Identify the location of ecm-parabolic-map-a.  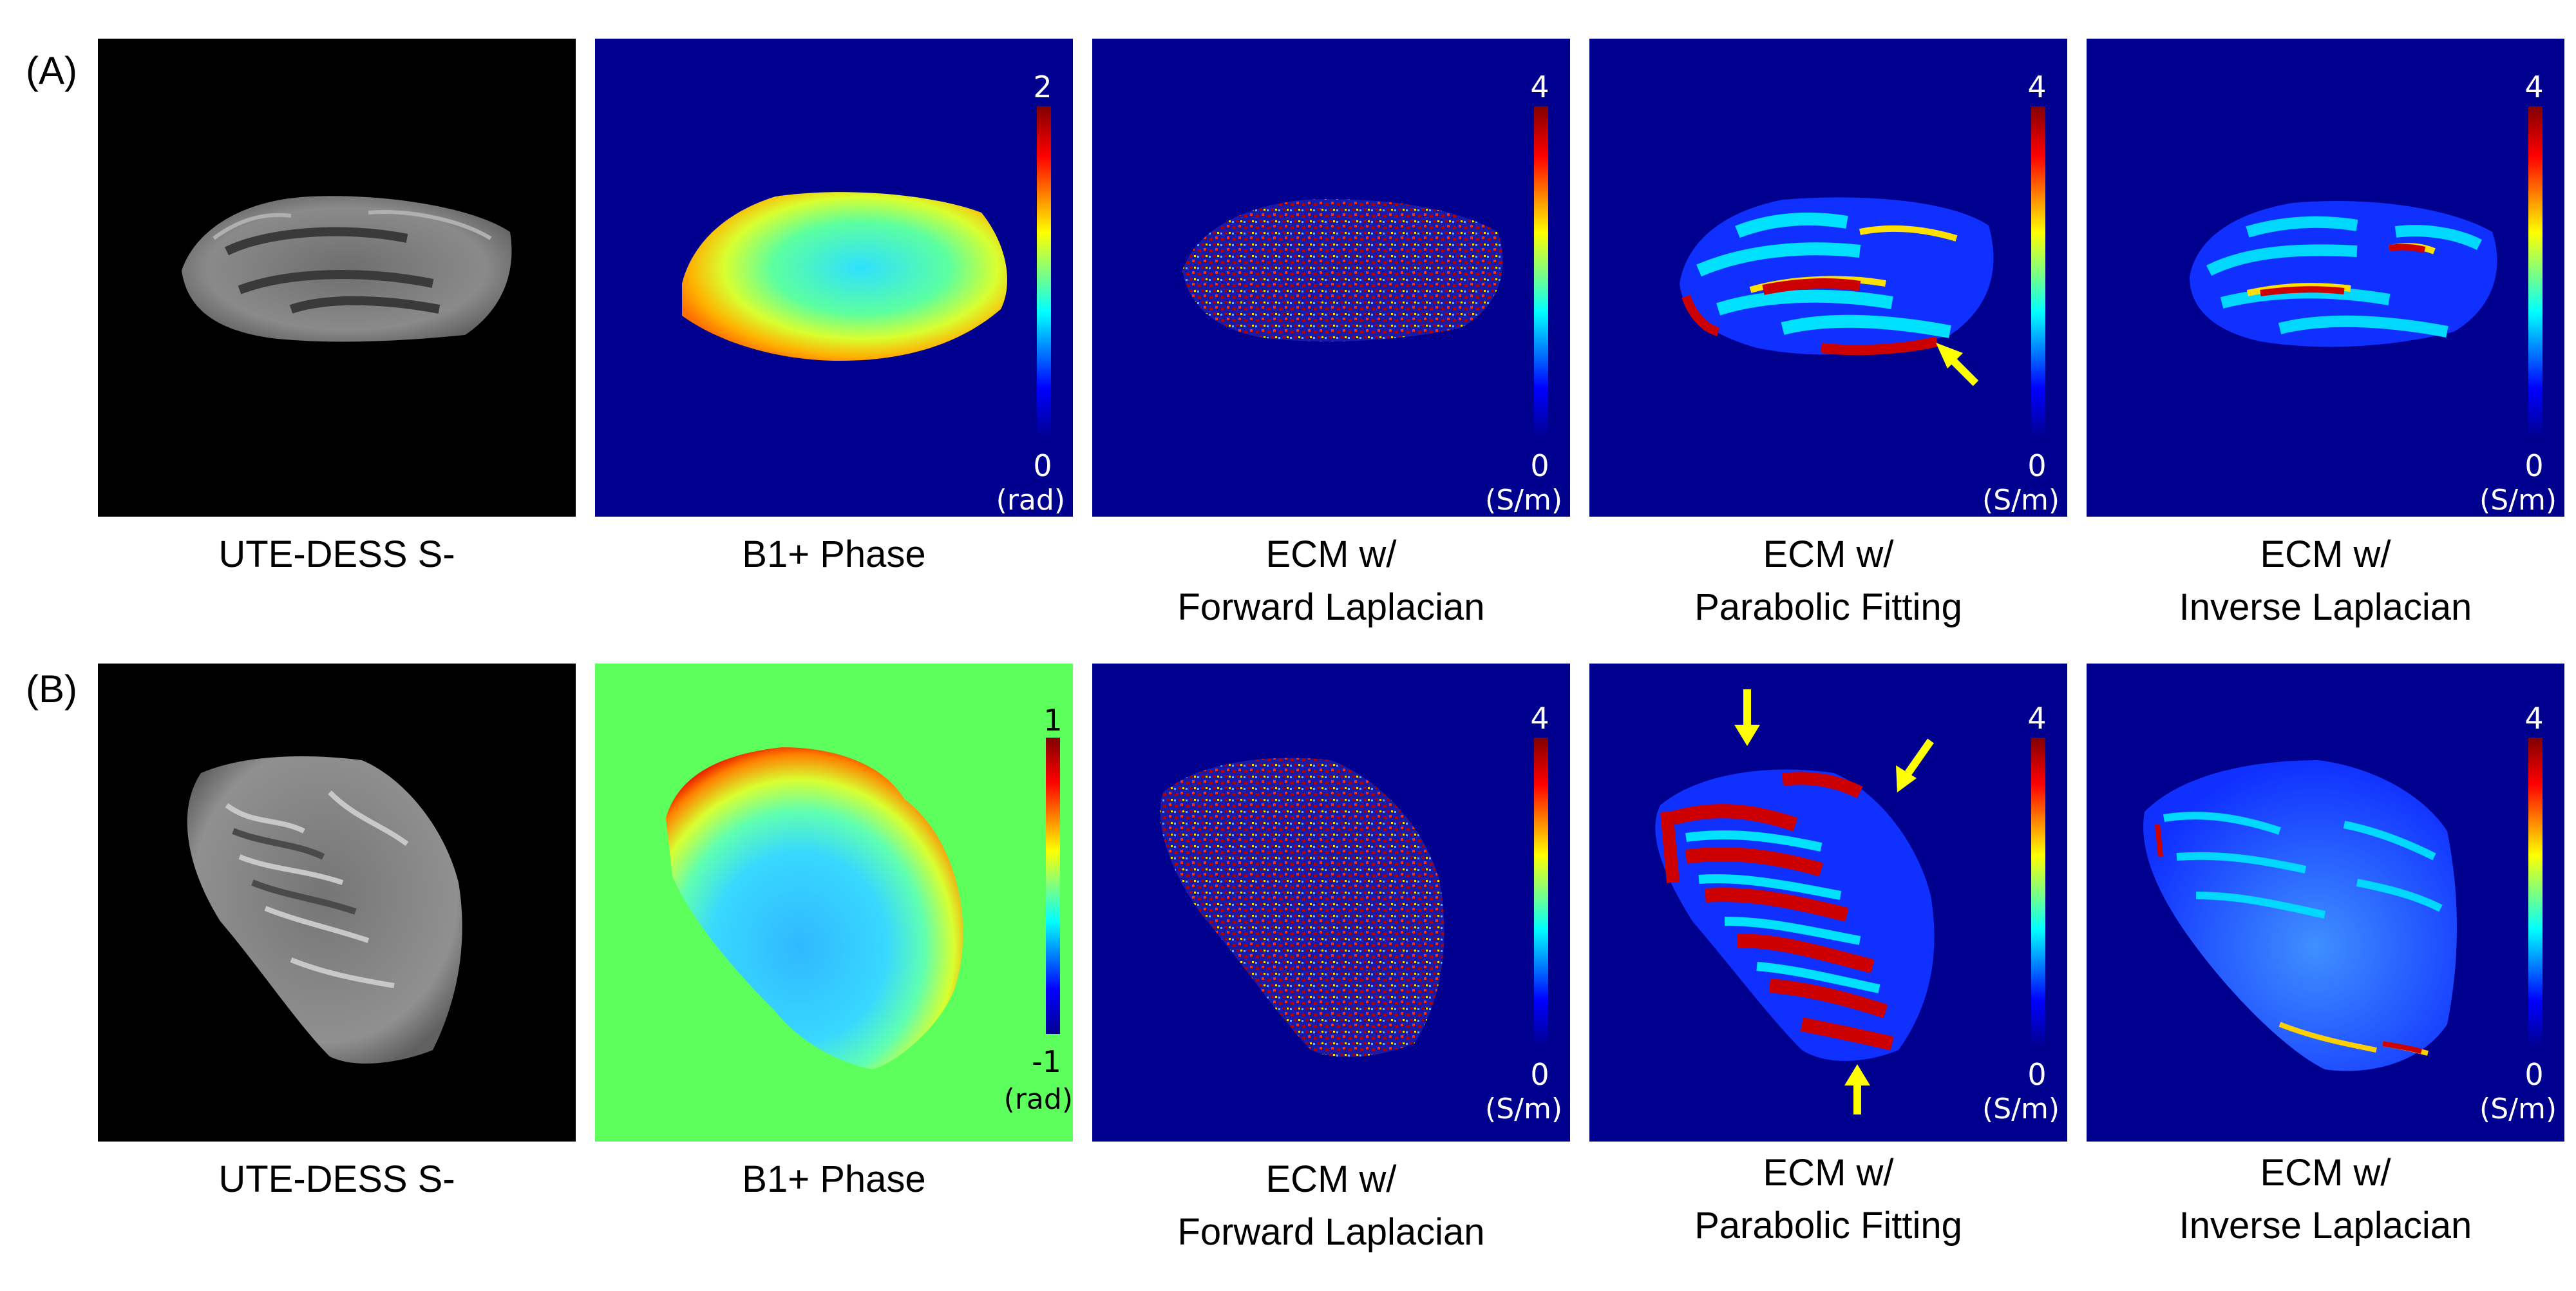
(1837, 292).